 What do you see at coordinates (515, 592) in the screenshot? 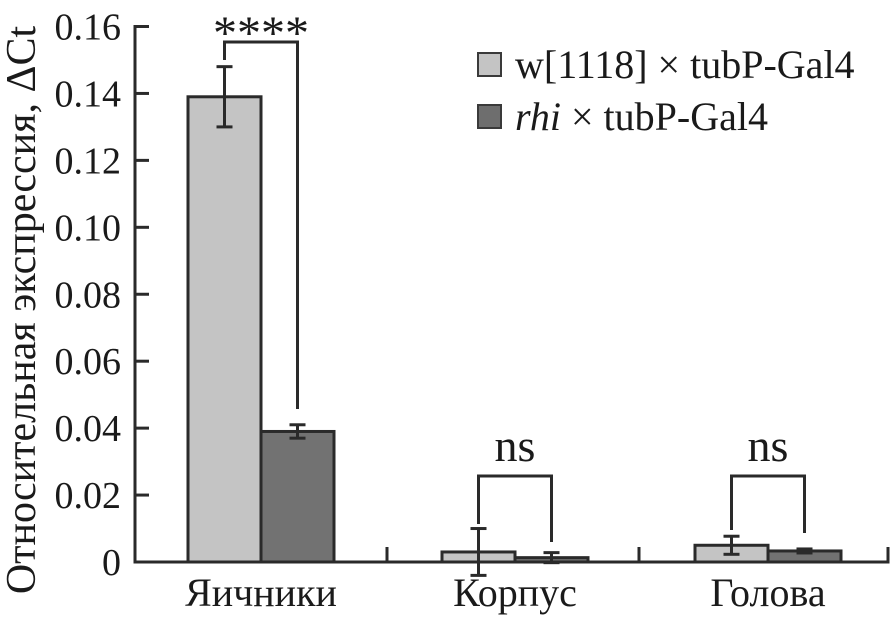
I see `svg-text: Корпус` at bounding box center [515, 592].